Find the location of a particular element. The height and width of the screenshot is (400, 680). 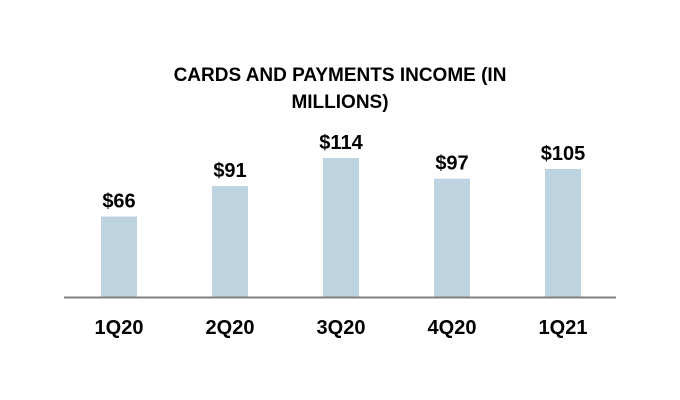

data-label-2q20: $91 is located at coordinates (229, 171).